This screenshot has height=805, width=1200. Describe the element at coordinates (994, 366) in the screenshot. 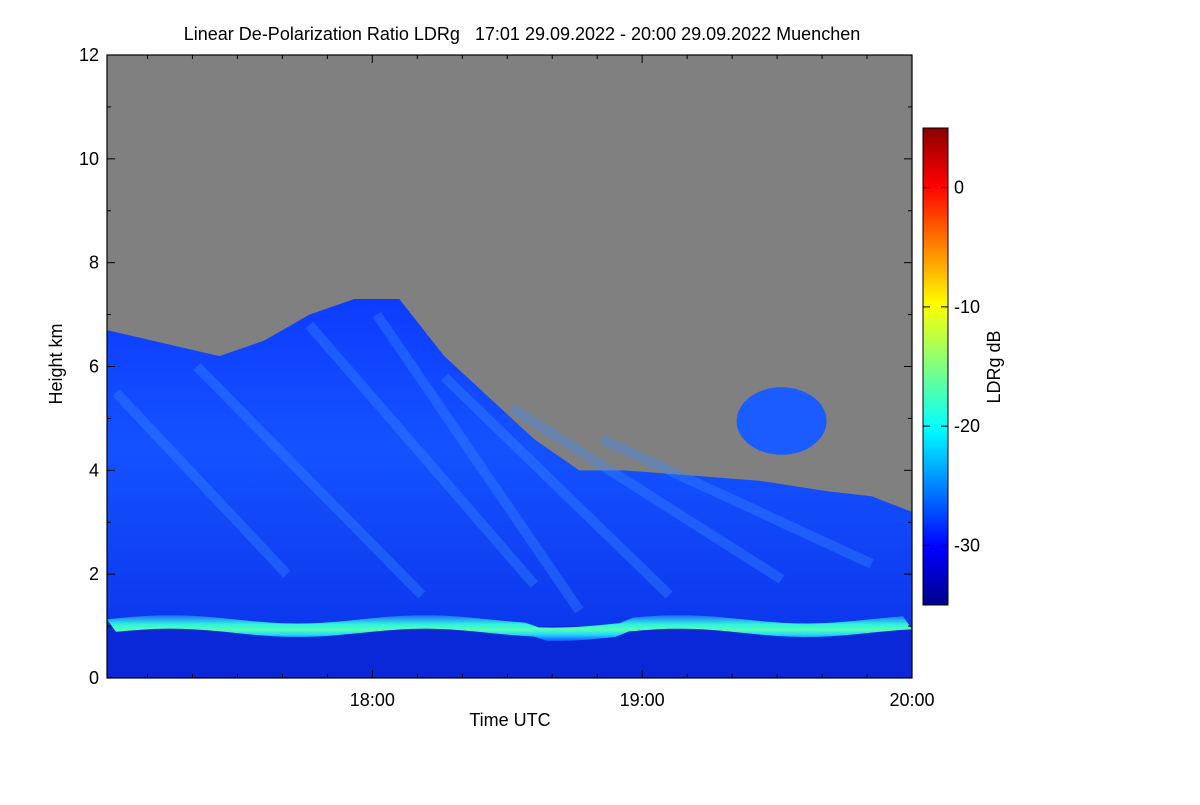

I see `colorbar-label: LDRg dB` at that location.